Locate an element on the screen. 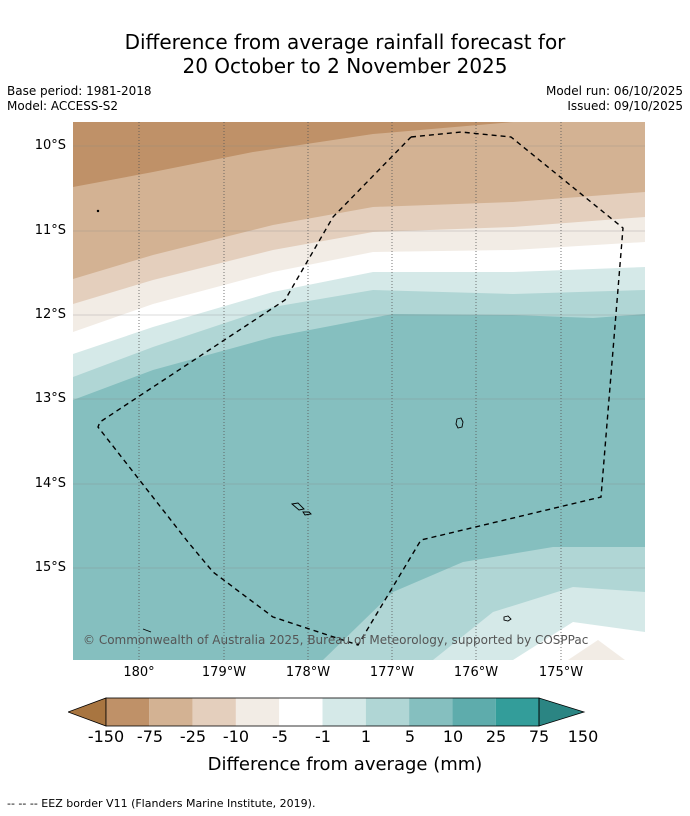 Image resolution: width=690 pixels, height=816 pixels. band-brown-north is located at coordinates (293, 154).